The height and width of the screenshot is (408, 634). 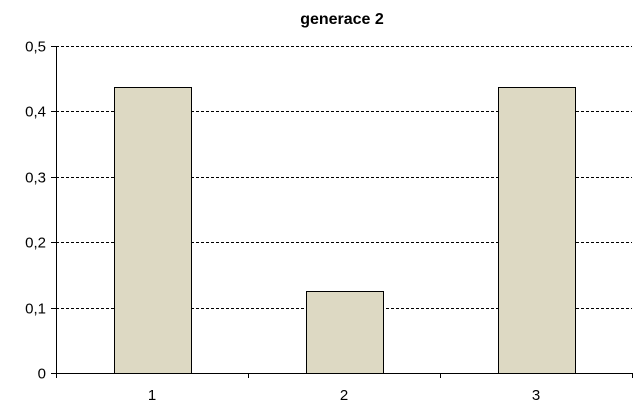 What do you see at coordinates (35, 112) in the screenshot?
I see `y-tick-label: 0,4` at bounding box center [35, 112].